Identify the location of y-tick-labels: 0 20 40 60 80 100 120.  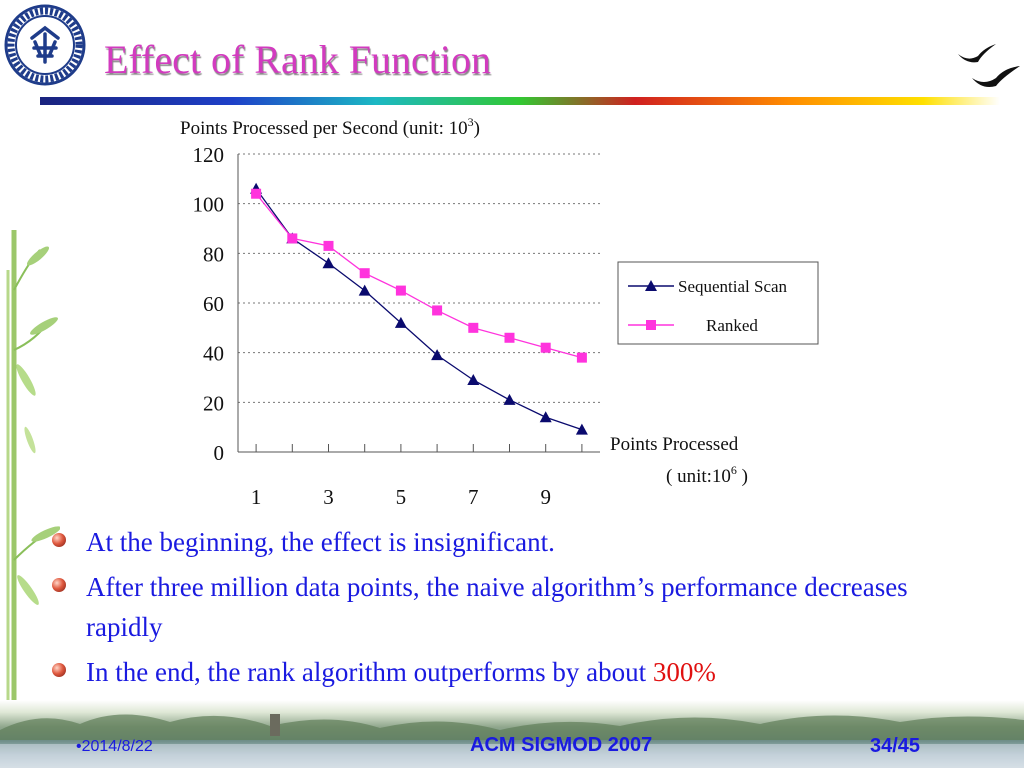
(209, 304).